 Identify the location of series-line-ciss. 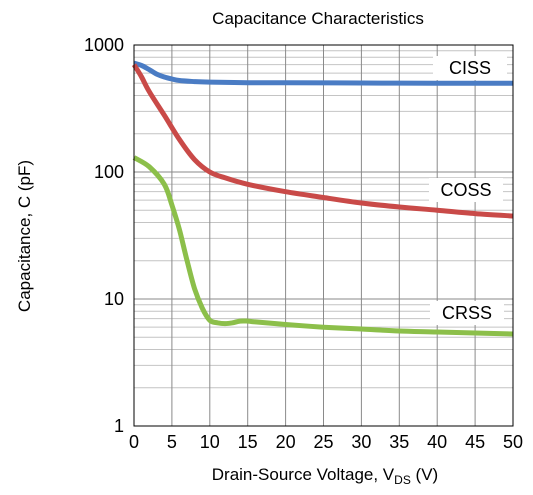
(323, 73).